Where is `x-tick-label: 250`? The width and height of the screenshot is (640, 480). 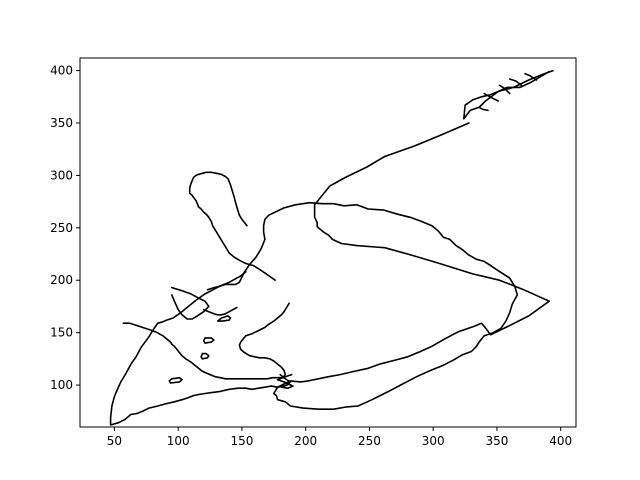
x-tick-label: 250 is located at coordinates (369, 441).